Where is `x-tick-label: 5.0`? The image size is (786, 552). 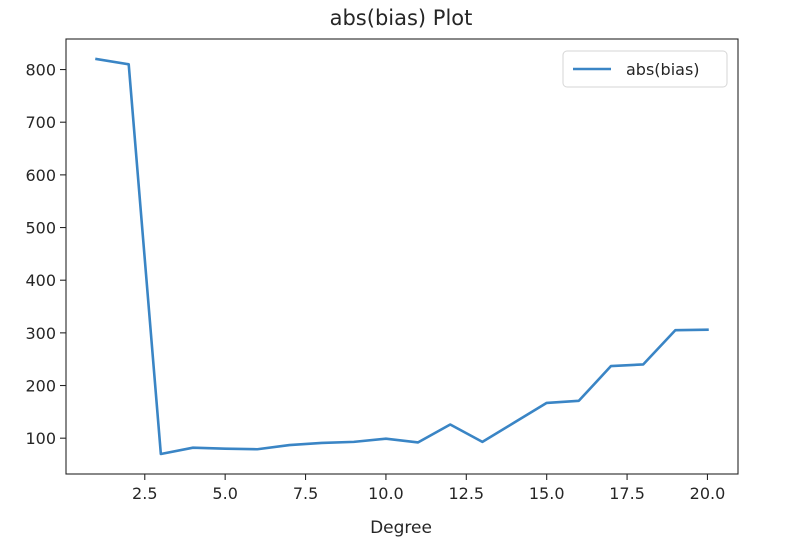 x-tick-label: 5.0 is located at coordinates (224, 493).